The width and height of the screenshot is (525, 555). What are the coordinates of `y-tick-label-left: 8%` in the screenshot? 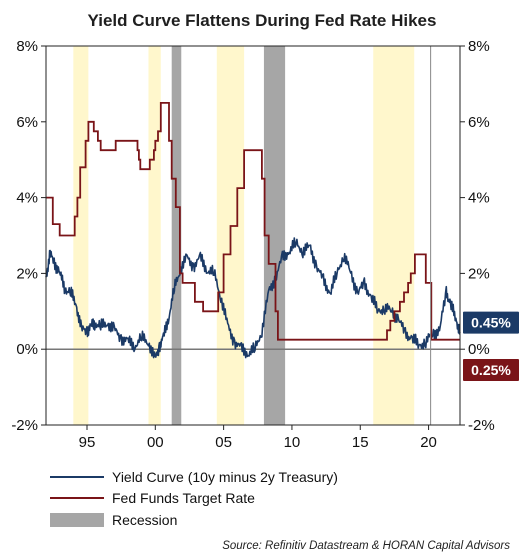 It's located at (27, 46).